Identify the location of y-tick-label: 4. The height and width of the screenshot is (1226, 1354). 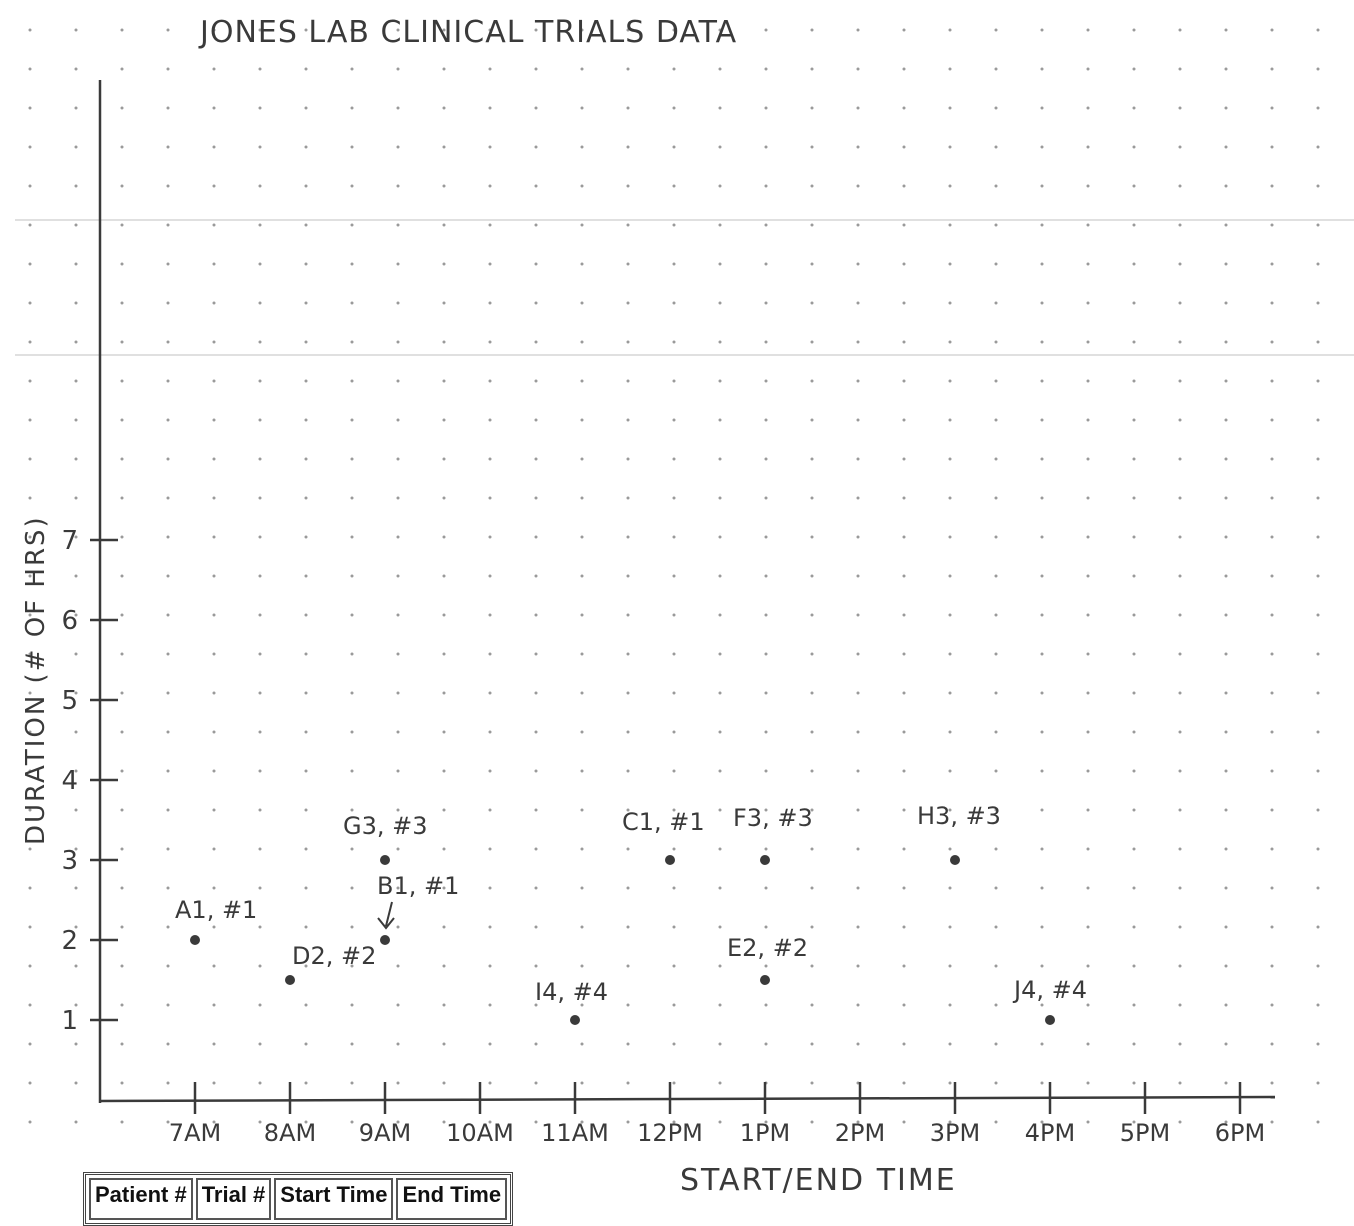
(69, 781).